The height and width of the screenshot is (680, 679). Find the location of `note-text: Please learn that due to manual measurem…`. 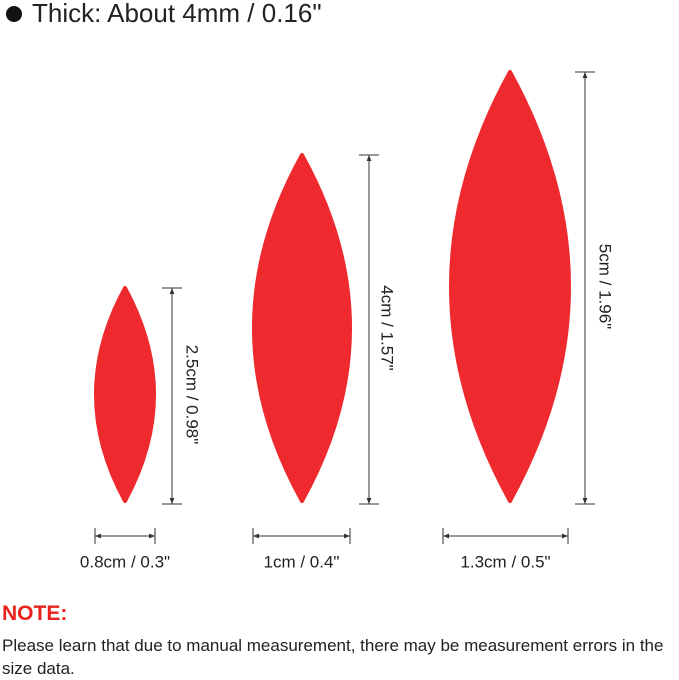

note-text: Please learn that due to manual measurem… is located at coordinates (333, 657).